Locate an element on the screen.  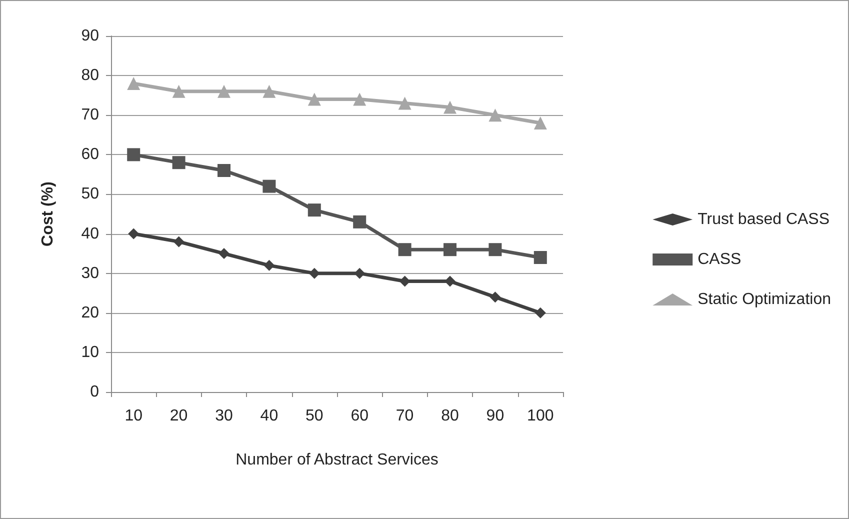
y-tick-label: 10 is located at coordinates (90, 352).